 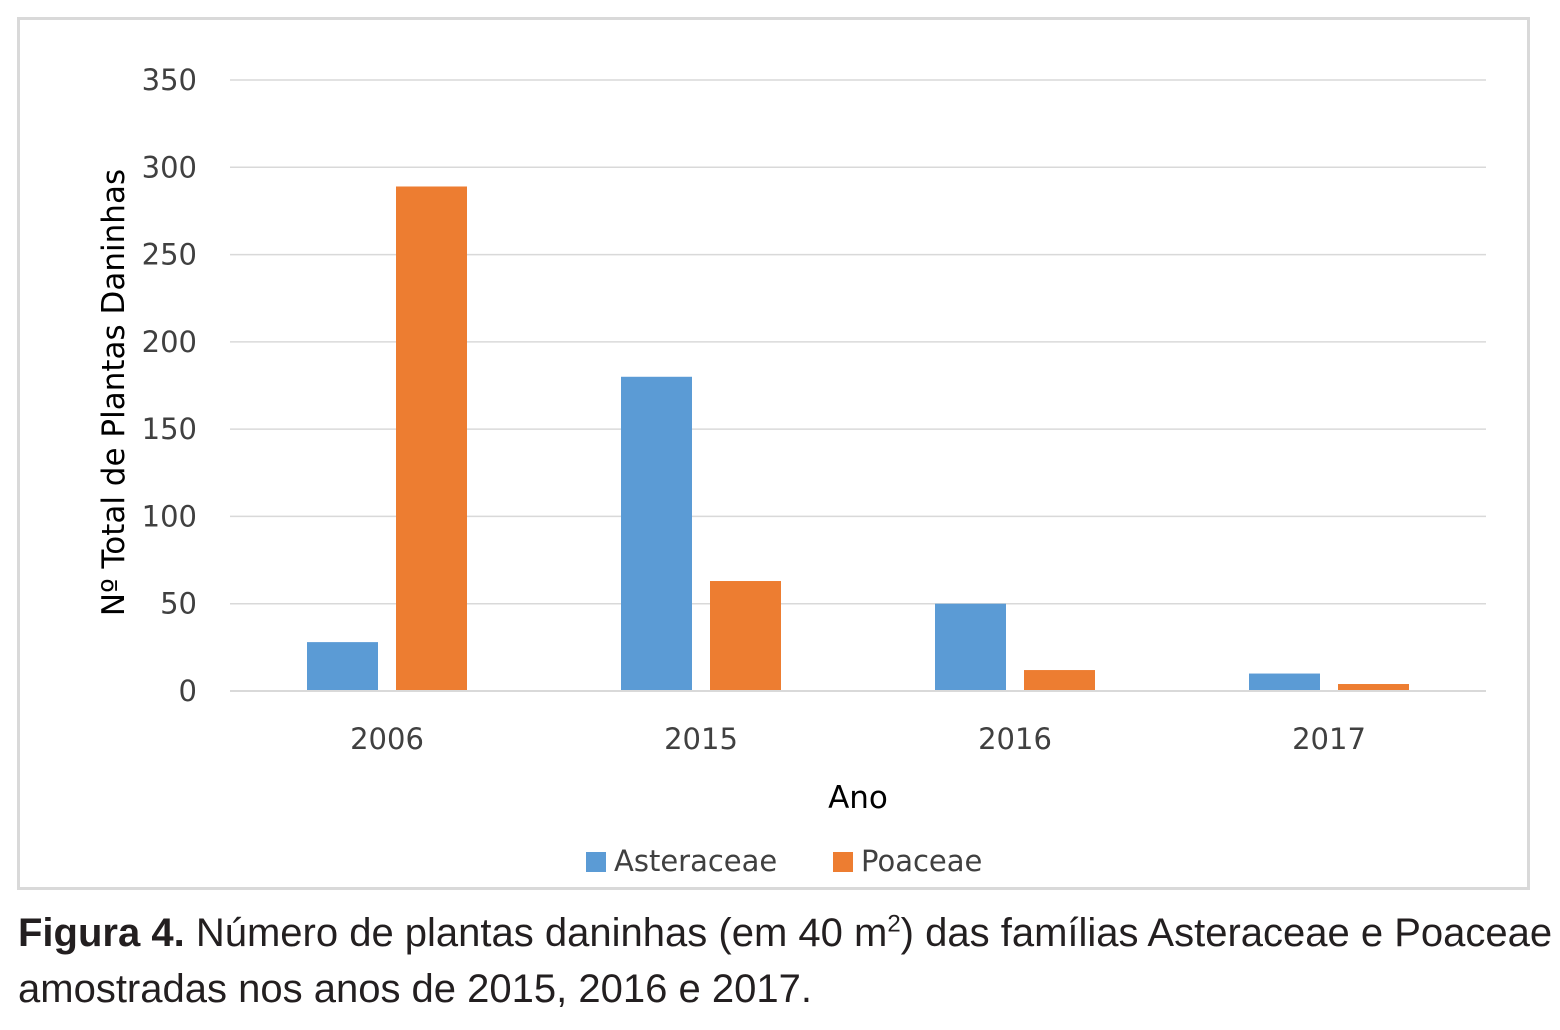 I want to click on legend-swatch-asteraceae, so click(x=596, y=862).